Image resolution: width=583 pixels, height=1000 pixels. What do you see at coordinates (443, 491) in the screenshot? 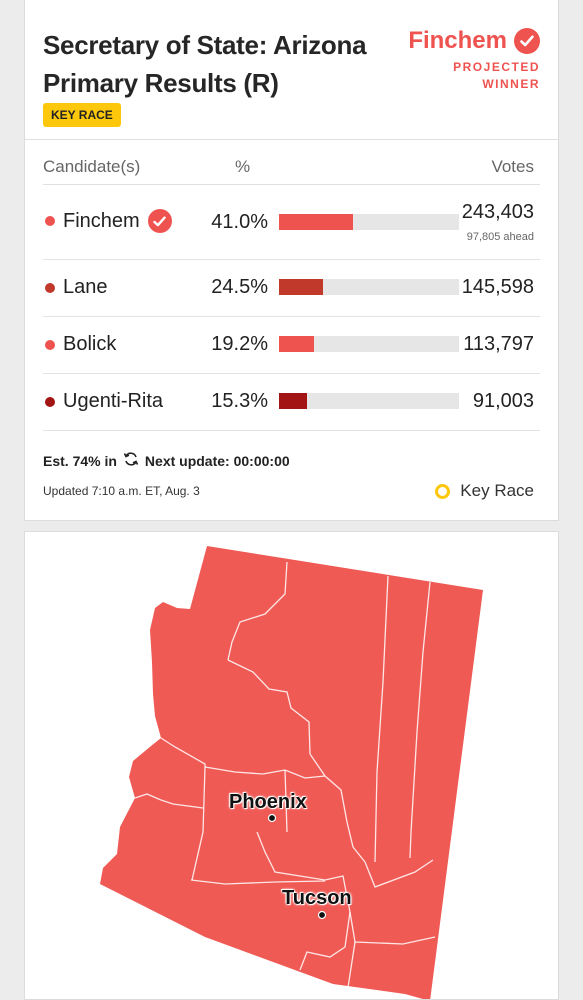
I see `key-race-ring-icon` at bounding box center [443, 491].